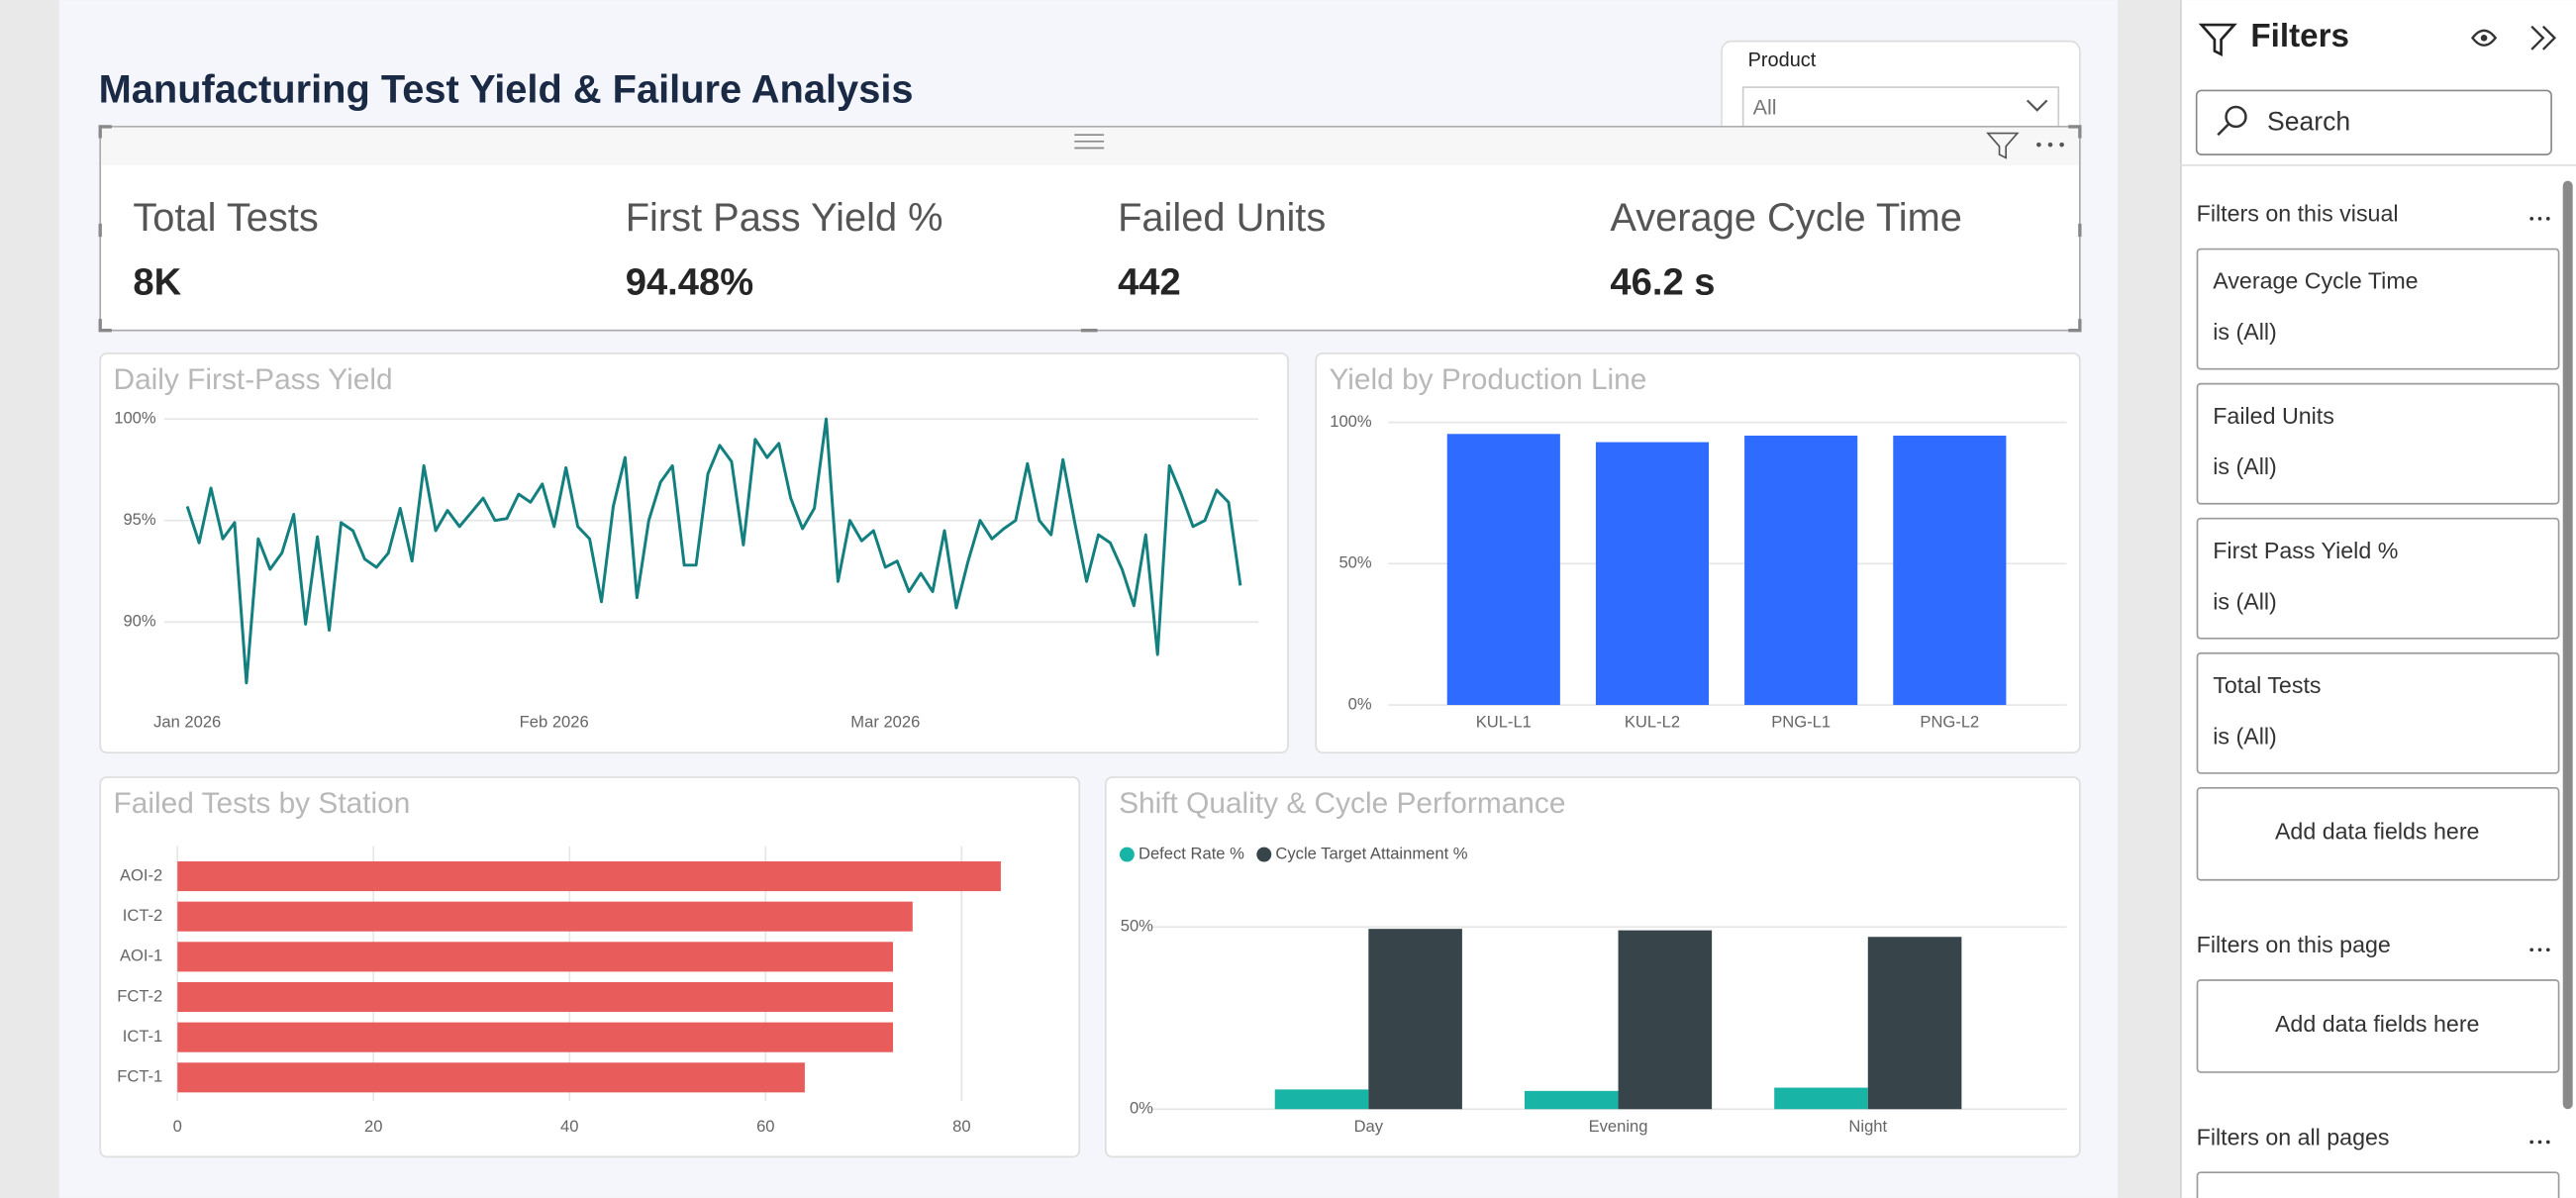 The width and height of the screenshot is (2576, 1198). Describe the element at coordinates (1351, 421) in the screenshot. I see `y-tick-label: 100%` at that location.